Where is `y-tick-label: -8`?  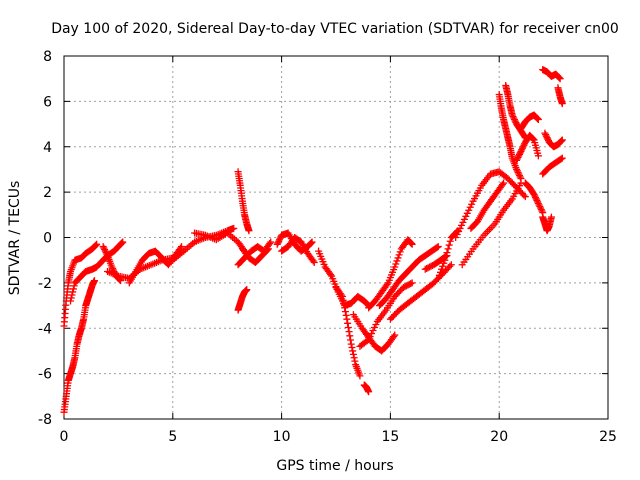
y-tick-label: -8 is located at coordinates (45, 420).